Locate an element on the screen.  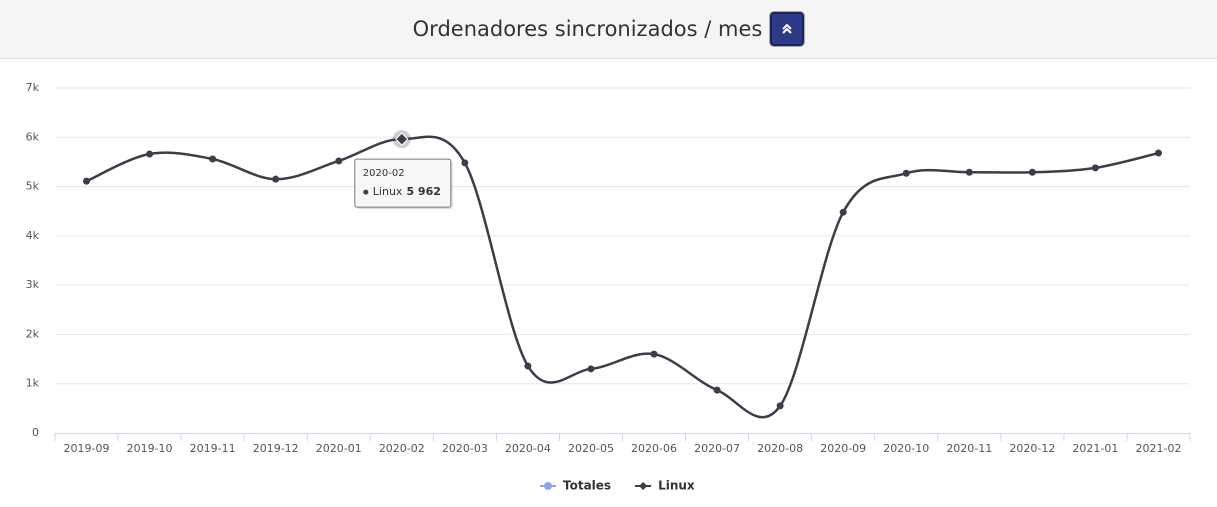
collapse-button is located at coordinates (787, 29).